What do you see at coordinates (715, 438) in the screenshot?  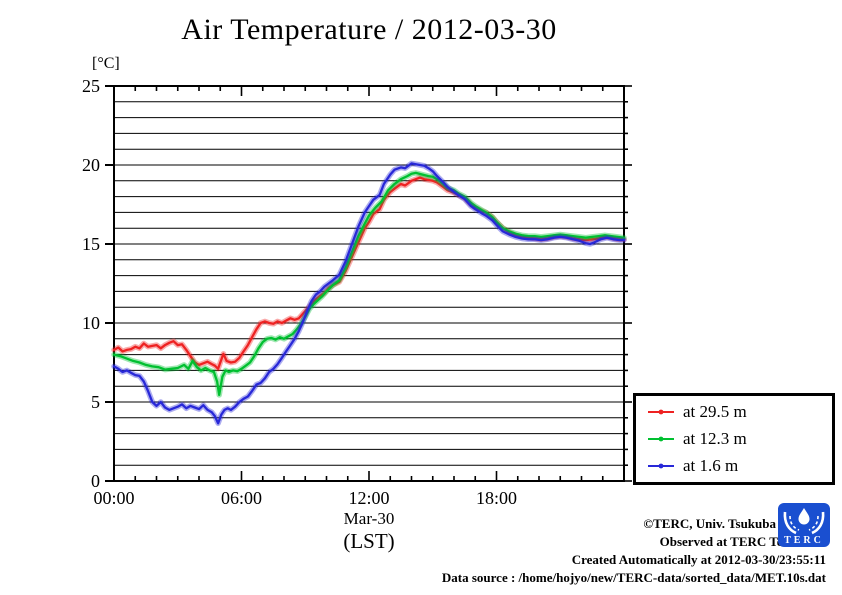 I see `legend-label: at 12.3 m` at bounding box center [715, 438].